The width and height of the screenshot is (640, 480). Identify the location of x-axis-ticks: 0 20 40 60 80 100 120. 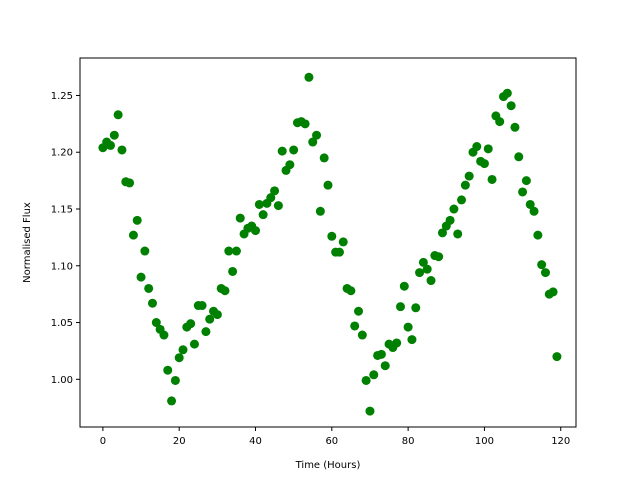
(335, 437).